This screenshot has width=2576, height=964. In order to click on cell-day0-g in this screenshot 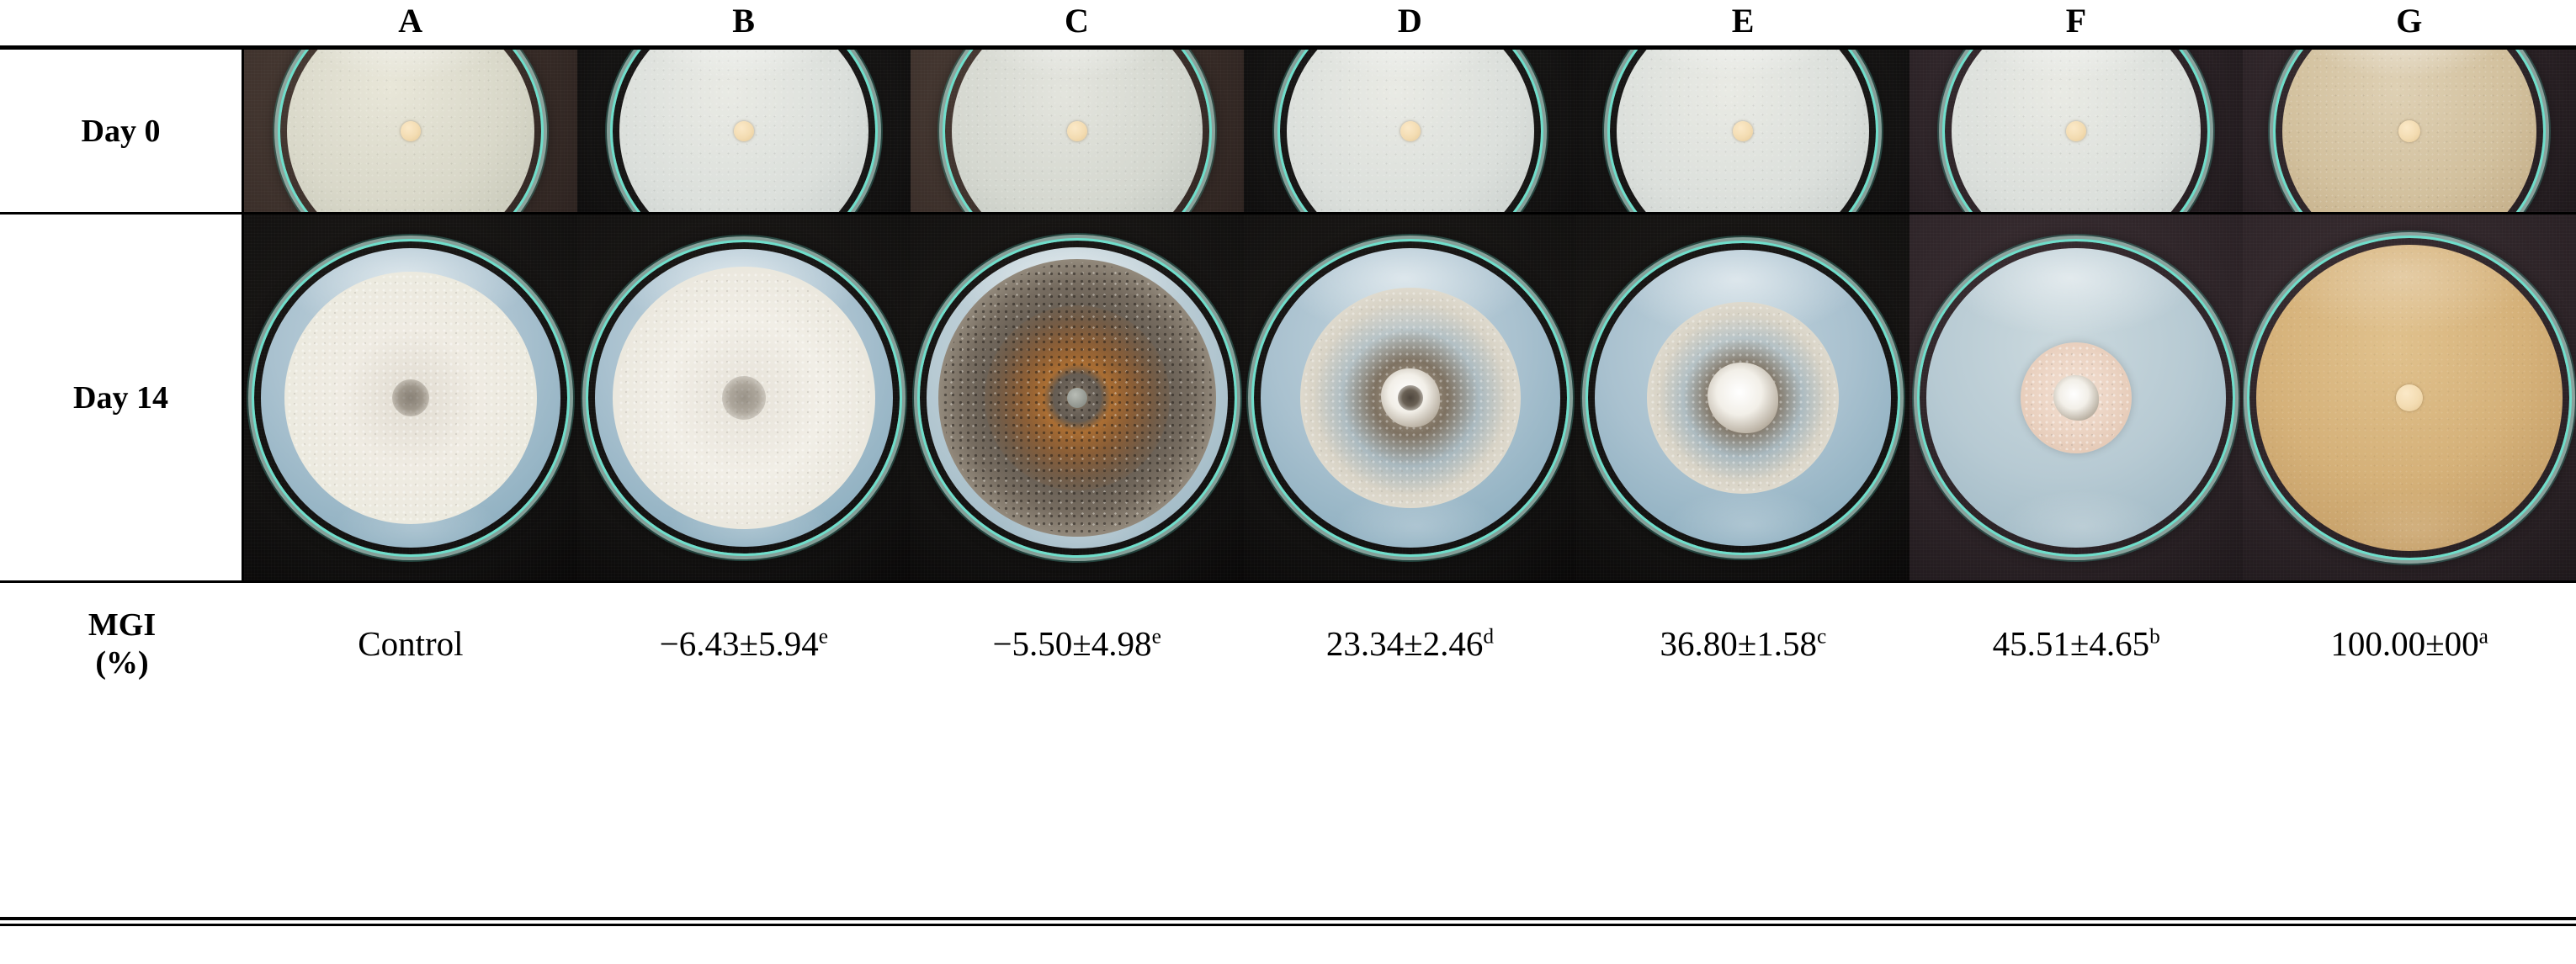, I will do `click(2409, 132)`.